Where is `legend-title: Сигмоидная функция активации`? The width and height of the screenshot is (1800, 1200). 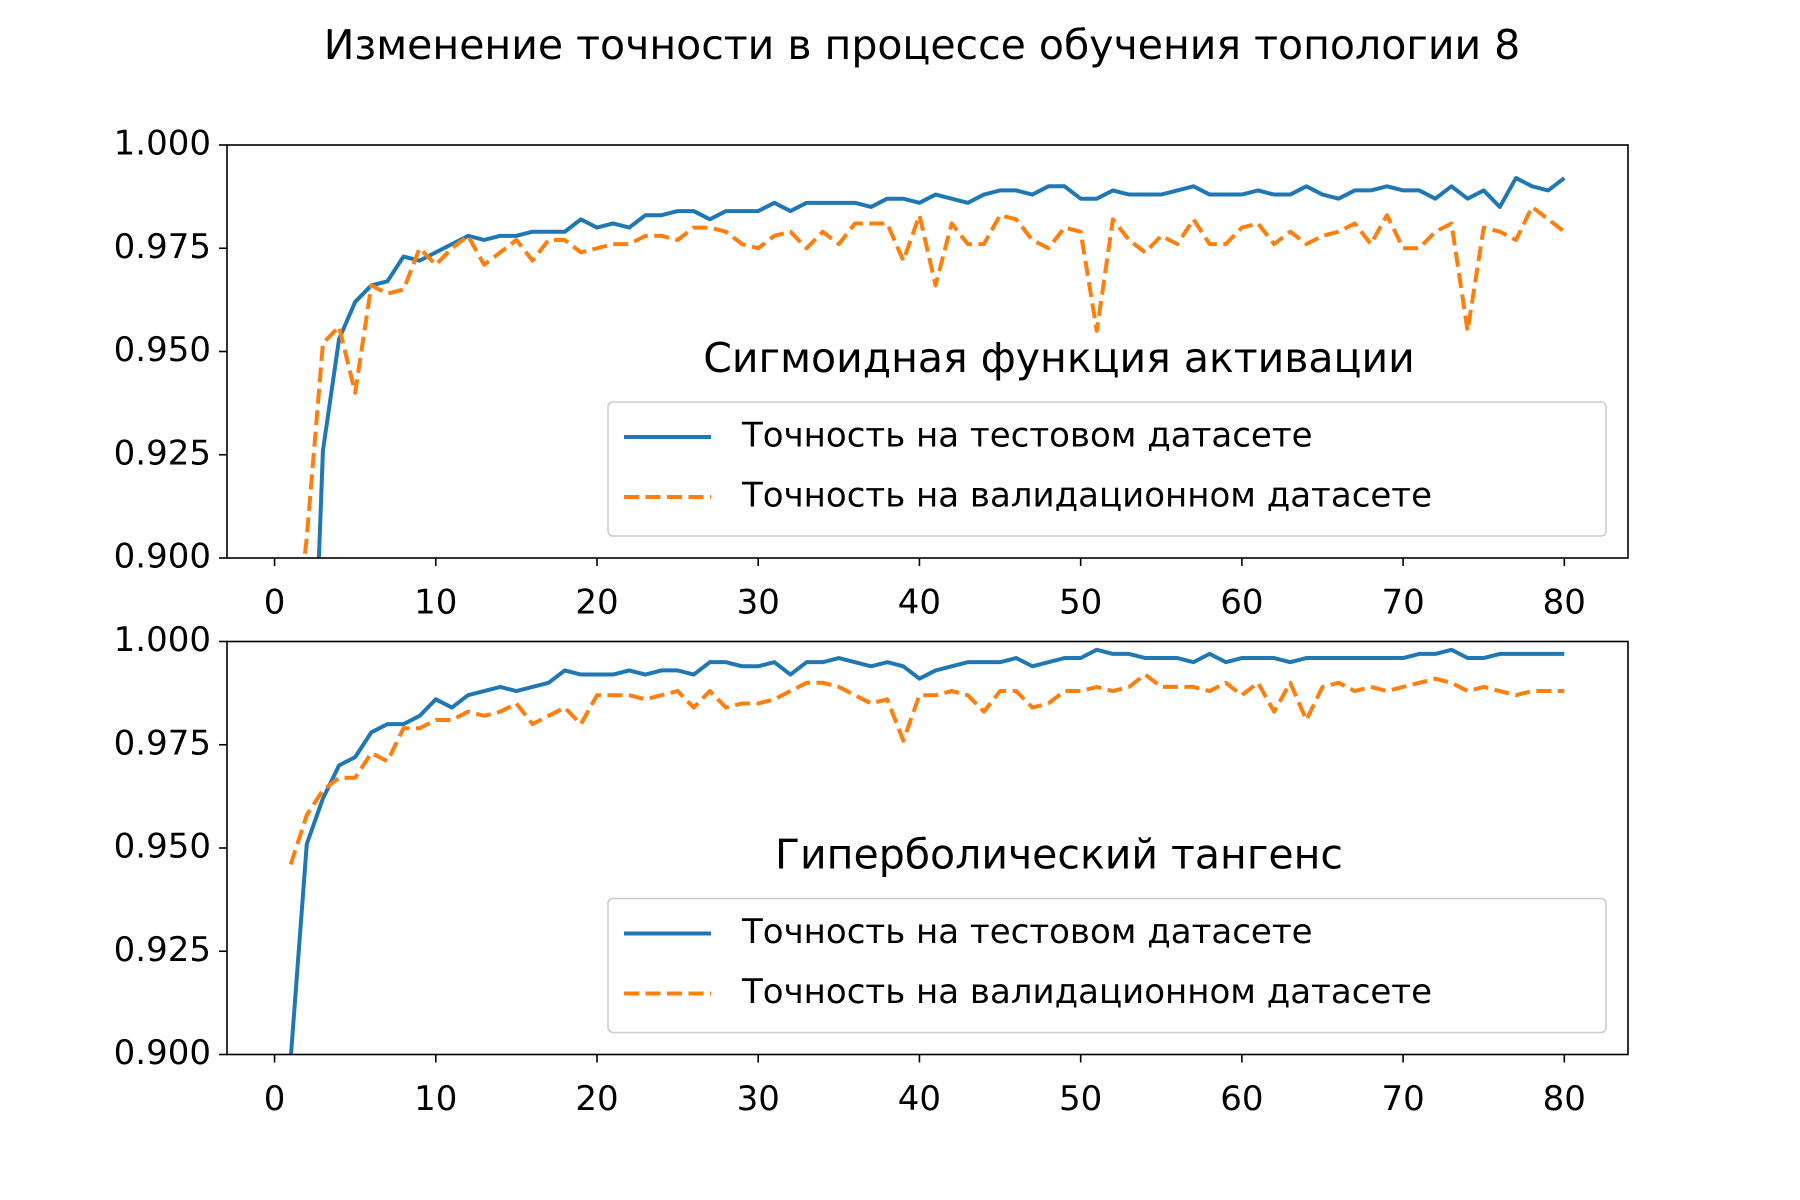
legend-title: Сигмоидная функция активации is located at coordinates (1059, 358).